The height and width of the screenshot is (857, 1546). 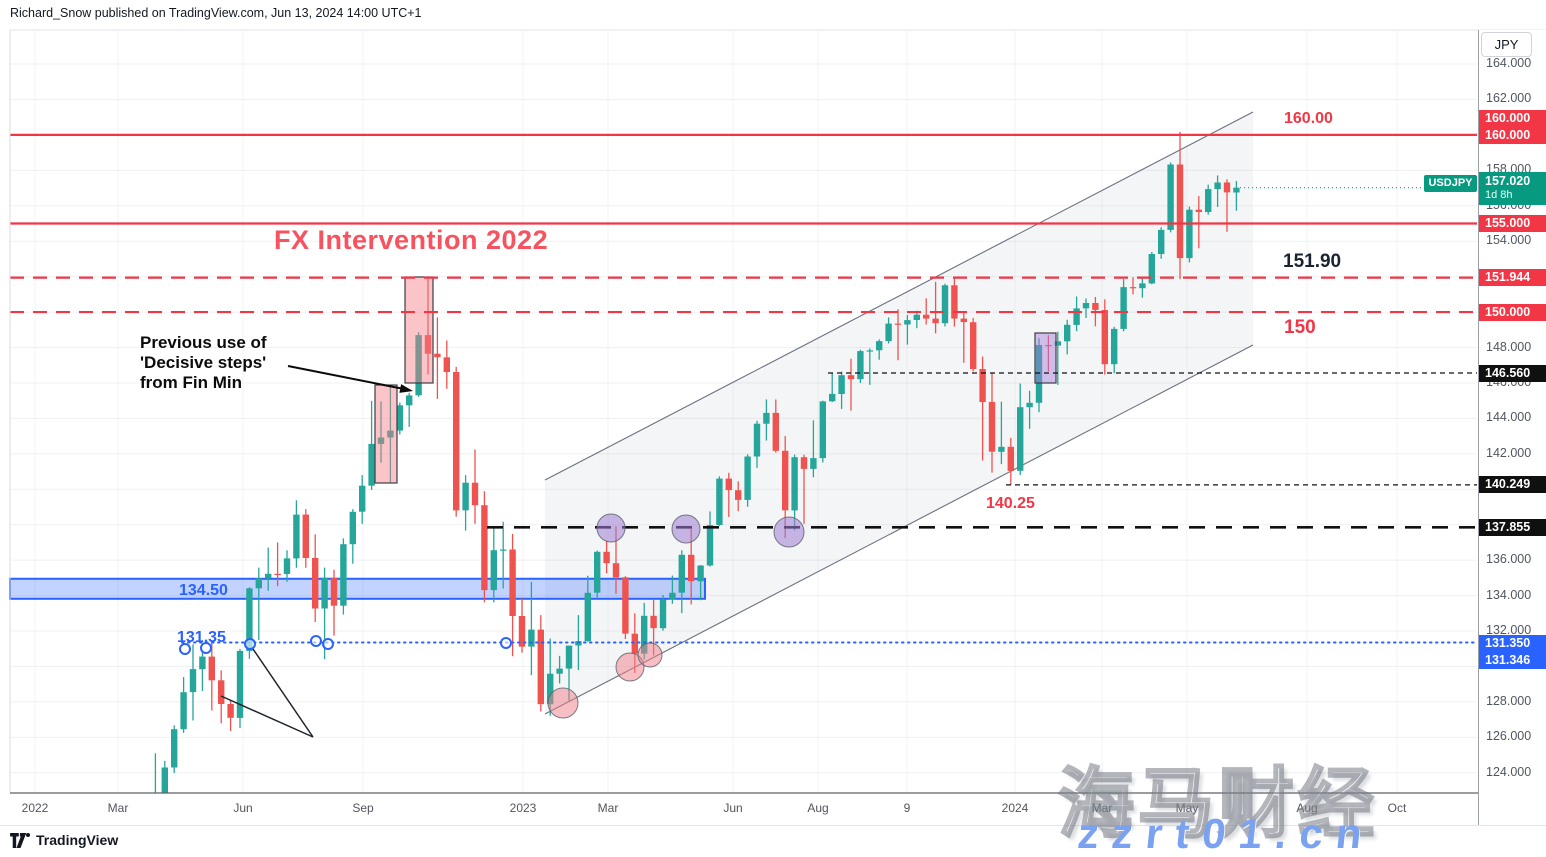 What do you see at coordinates (1509, 559) in the screenshot?
I see `price-tick-label: 136.000` at bounding box center [1509, 559].